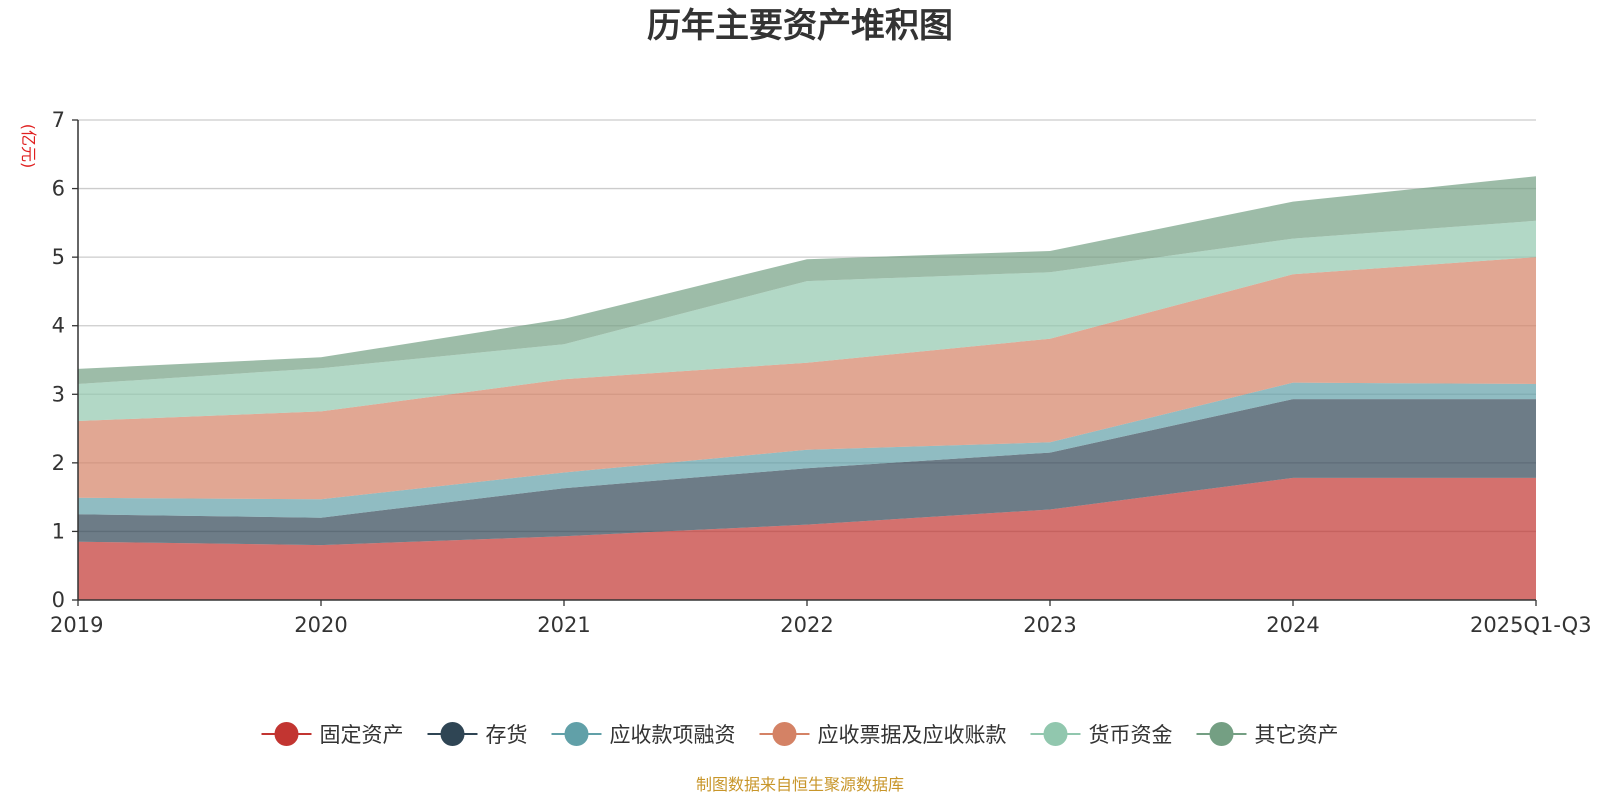 This screenshot has height=800, width=1600. Describe the element at coordinates (1297, 735) in the screenshot. I see `legend-label: 其它资产` at that location.